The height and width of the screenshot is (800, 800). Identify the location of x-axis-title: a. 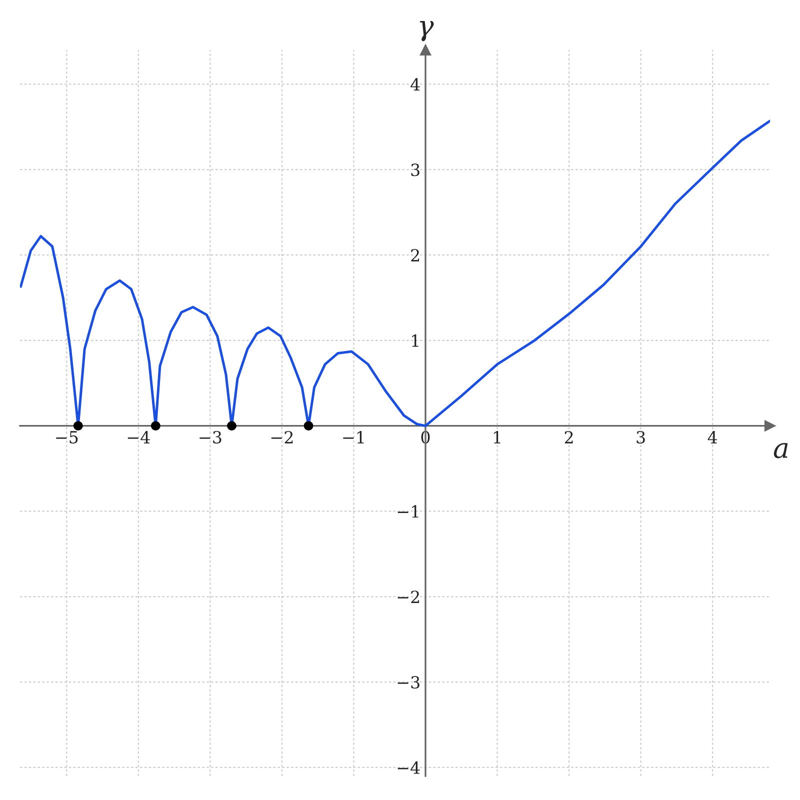
(781, 450).